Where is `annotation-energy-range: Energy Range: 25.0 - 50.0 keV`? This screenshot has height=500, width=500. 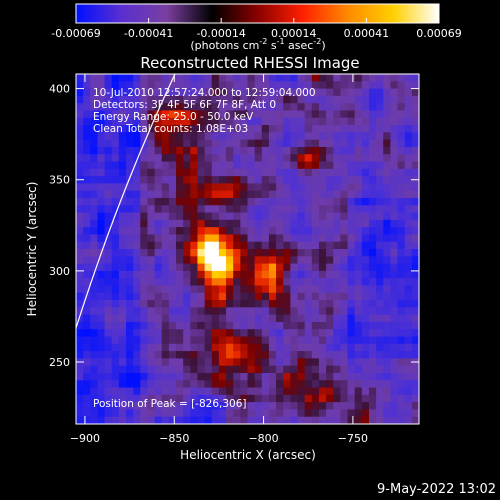 annotation-energy-range: Energy Range: 25.0 - 50.0 keV is located at coordinates (173, 117).